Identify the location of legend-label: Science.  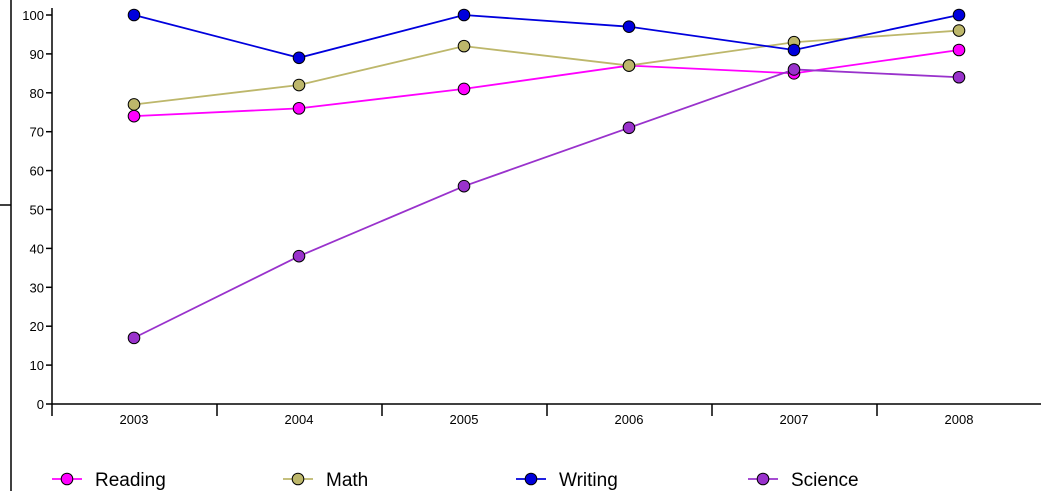
(825, 480).